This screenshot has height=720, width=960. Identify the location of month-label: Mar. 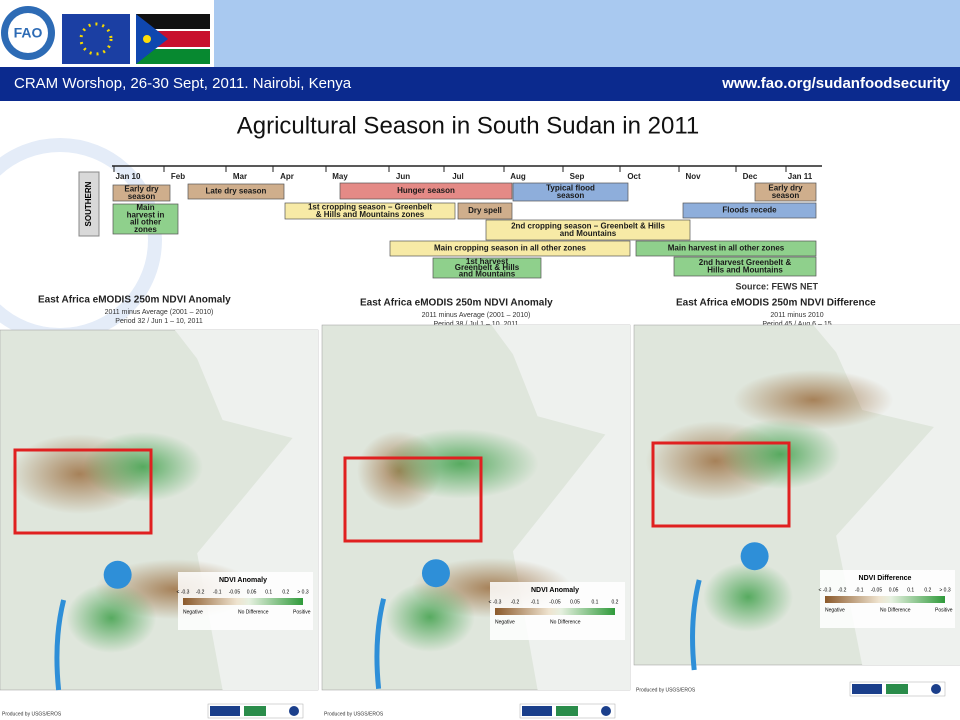
(240, 176).